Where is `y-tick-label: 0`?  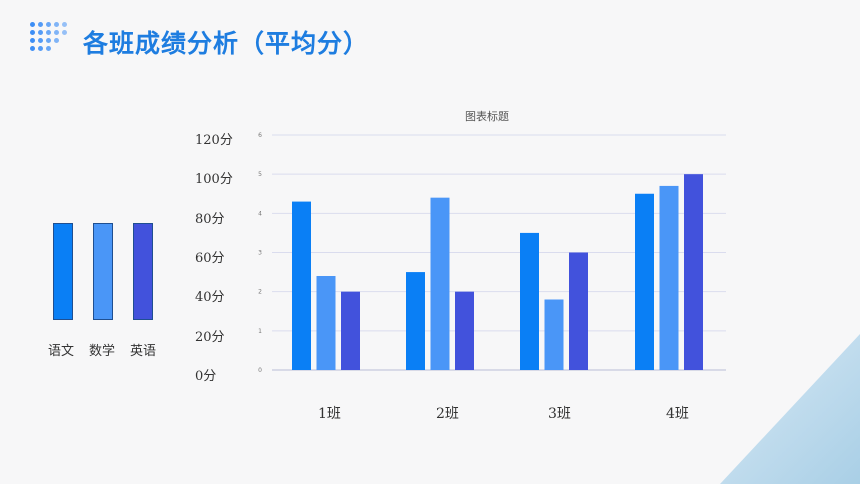
y-tick-label: 0 is located at coordinates (260, 370).